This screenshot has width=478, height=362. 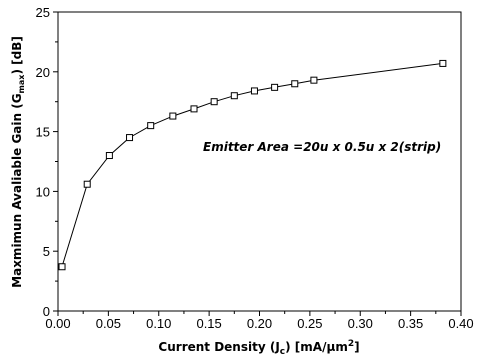 I want to click on x-tick-label: 0.20, so click(x=259, y=323).